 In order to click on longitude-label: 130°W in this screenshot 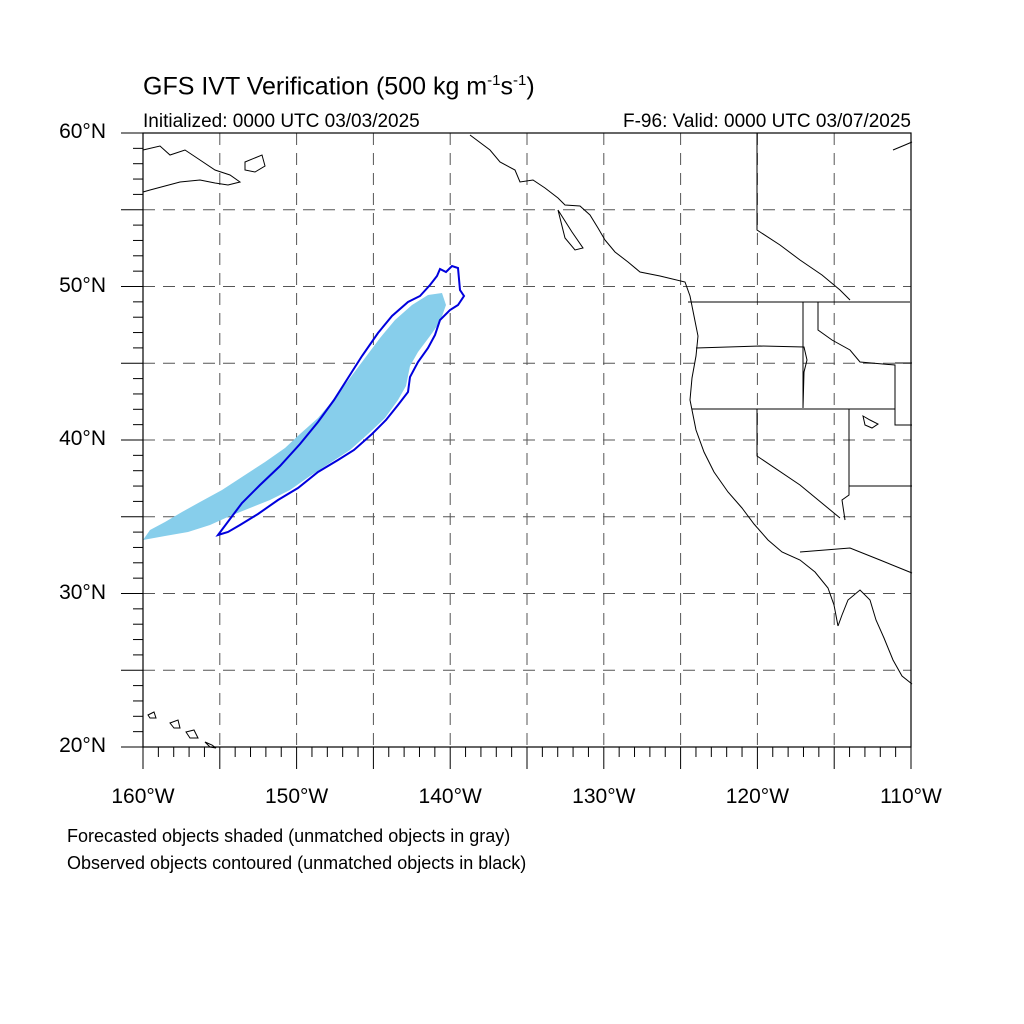, I will do `click(604, 796)`.